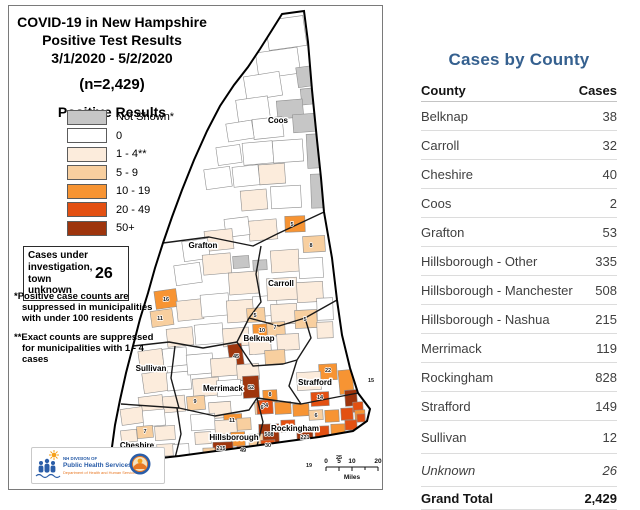 The width and height of the screenshot is (640, 510). What do you see at coordinates (609, 116) in the screenshot?
I see `cases-cell: 38` at bounding box center [609, 116].